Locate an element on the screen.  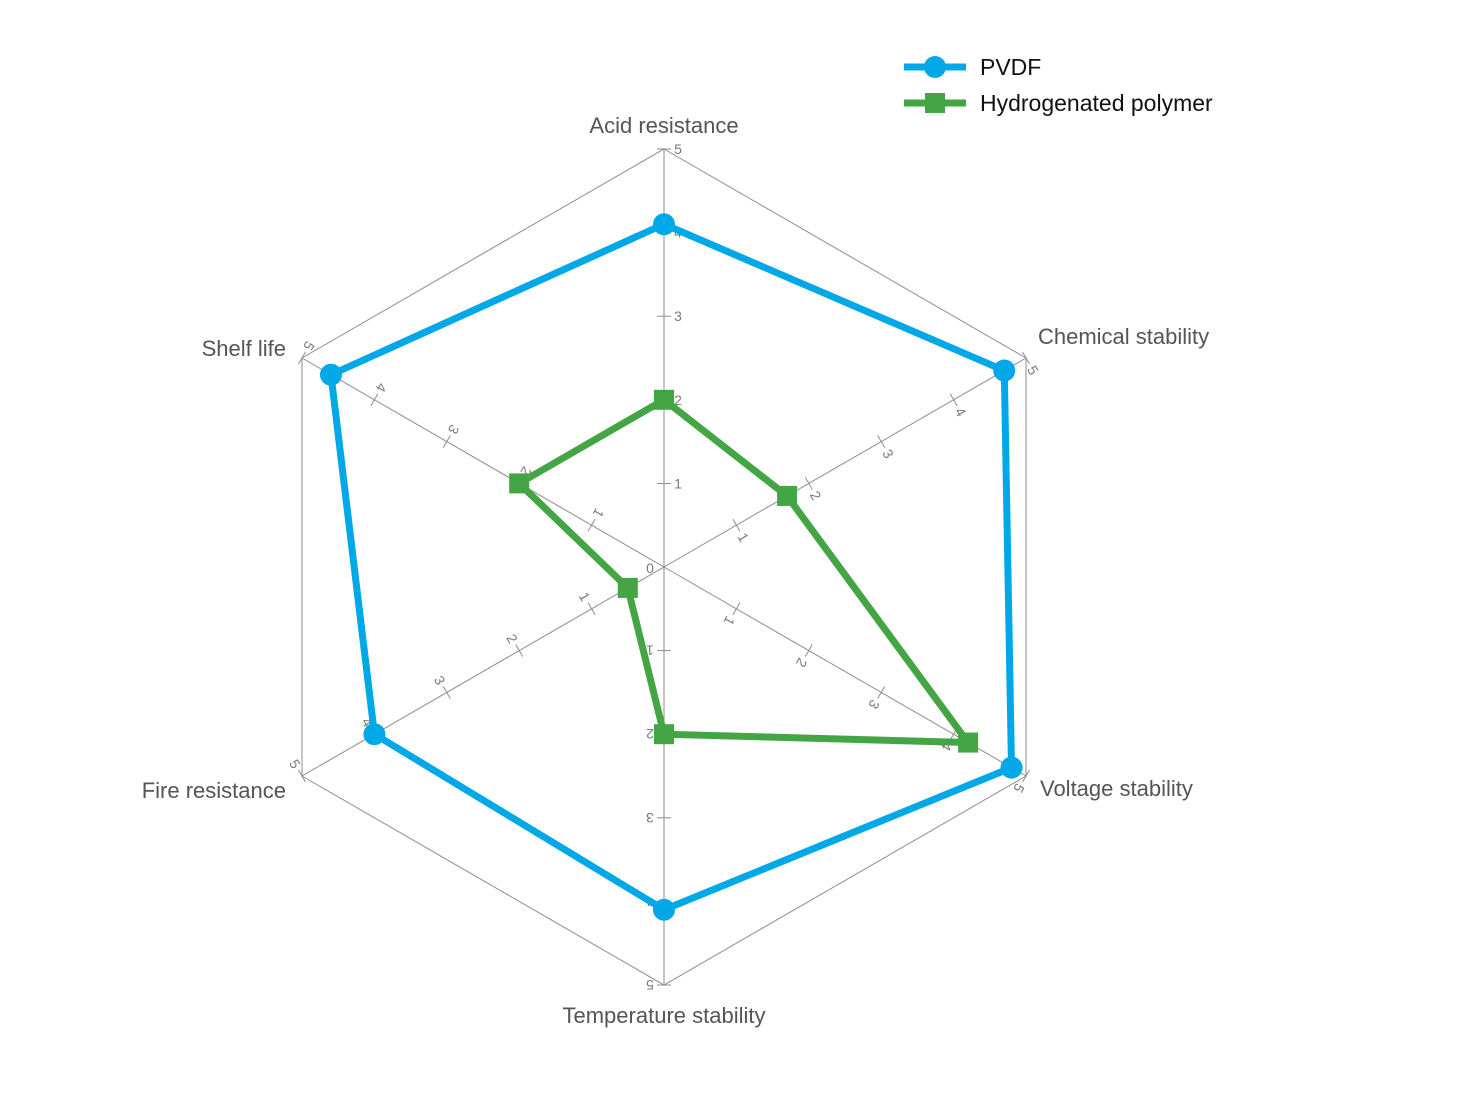
axis-line-fire-resistance is located at coordinates (483, 671).